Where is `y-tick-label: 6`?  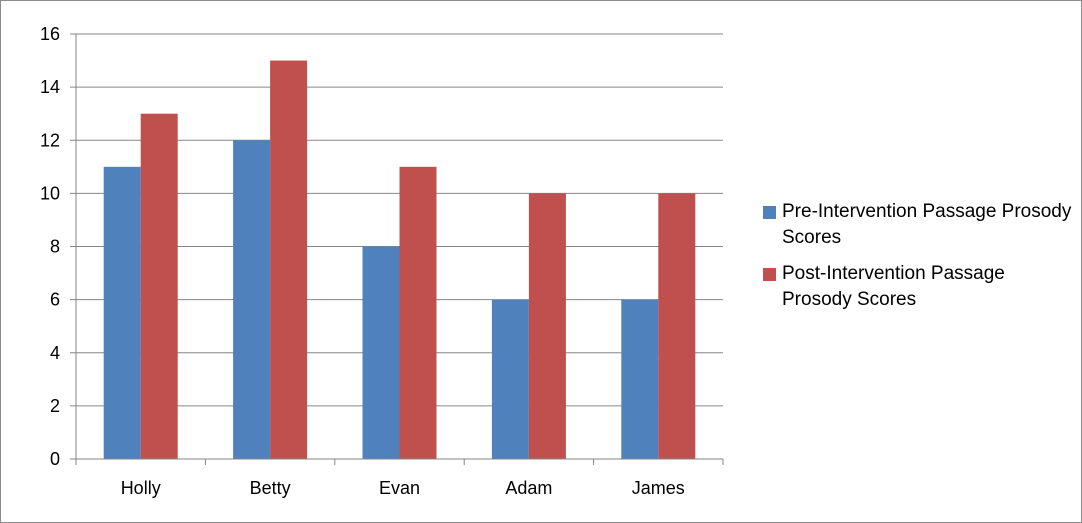 y-tick-label: 6 is located at coordinates (55, 300).